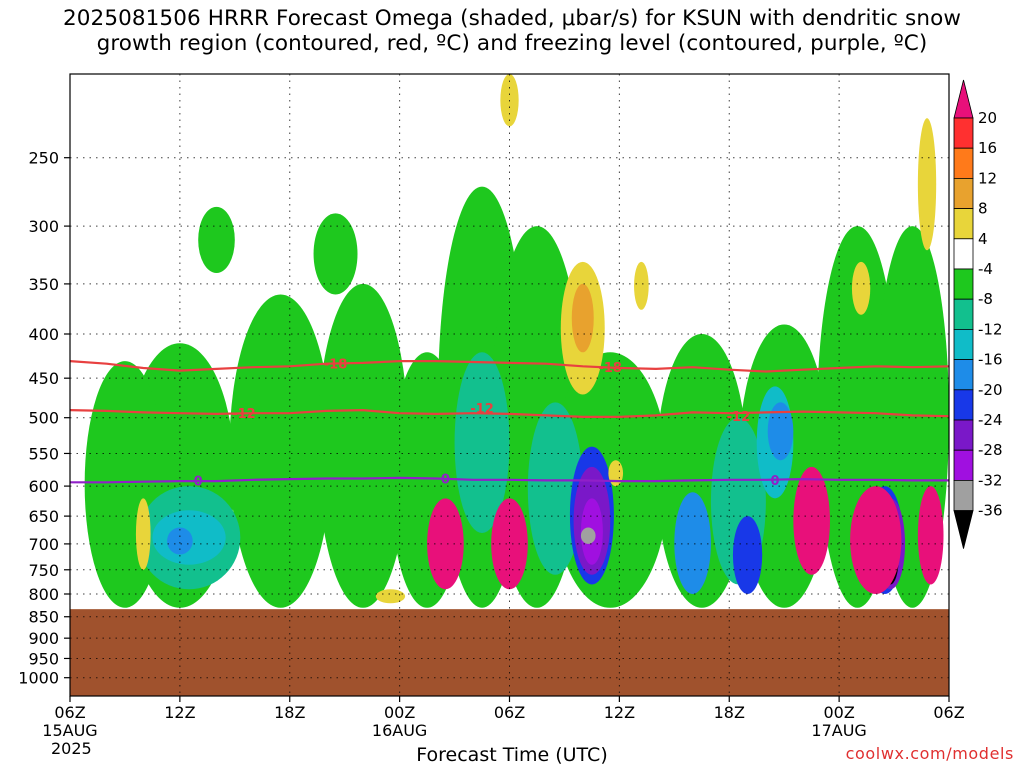 This screenshot has width=1024, height=768. Describe the element at coordinates (43, 617) in the screenshot. I see `y-tick-label-850: 850` at that location.